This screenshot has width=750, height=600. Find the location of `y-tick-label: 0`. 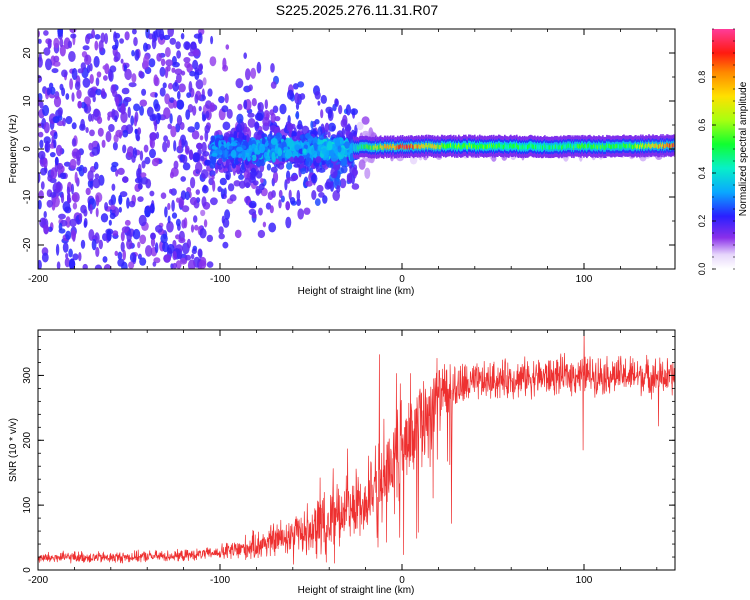

y-tick-label: 0 is located at coordinates (27, 149).